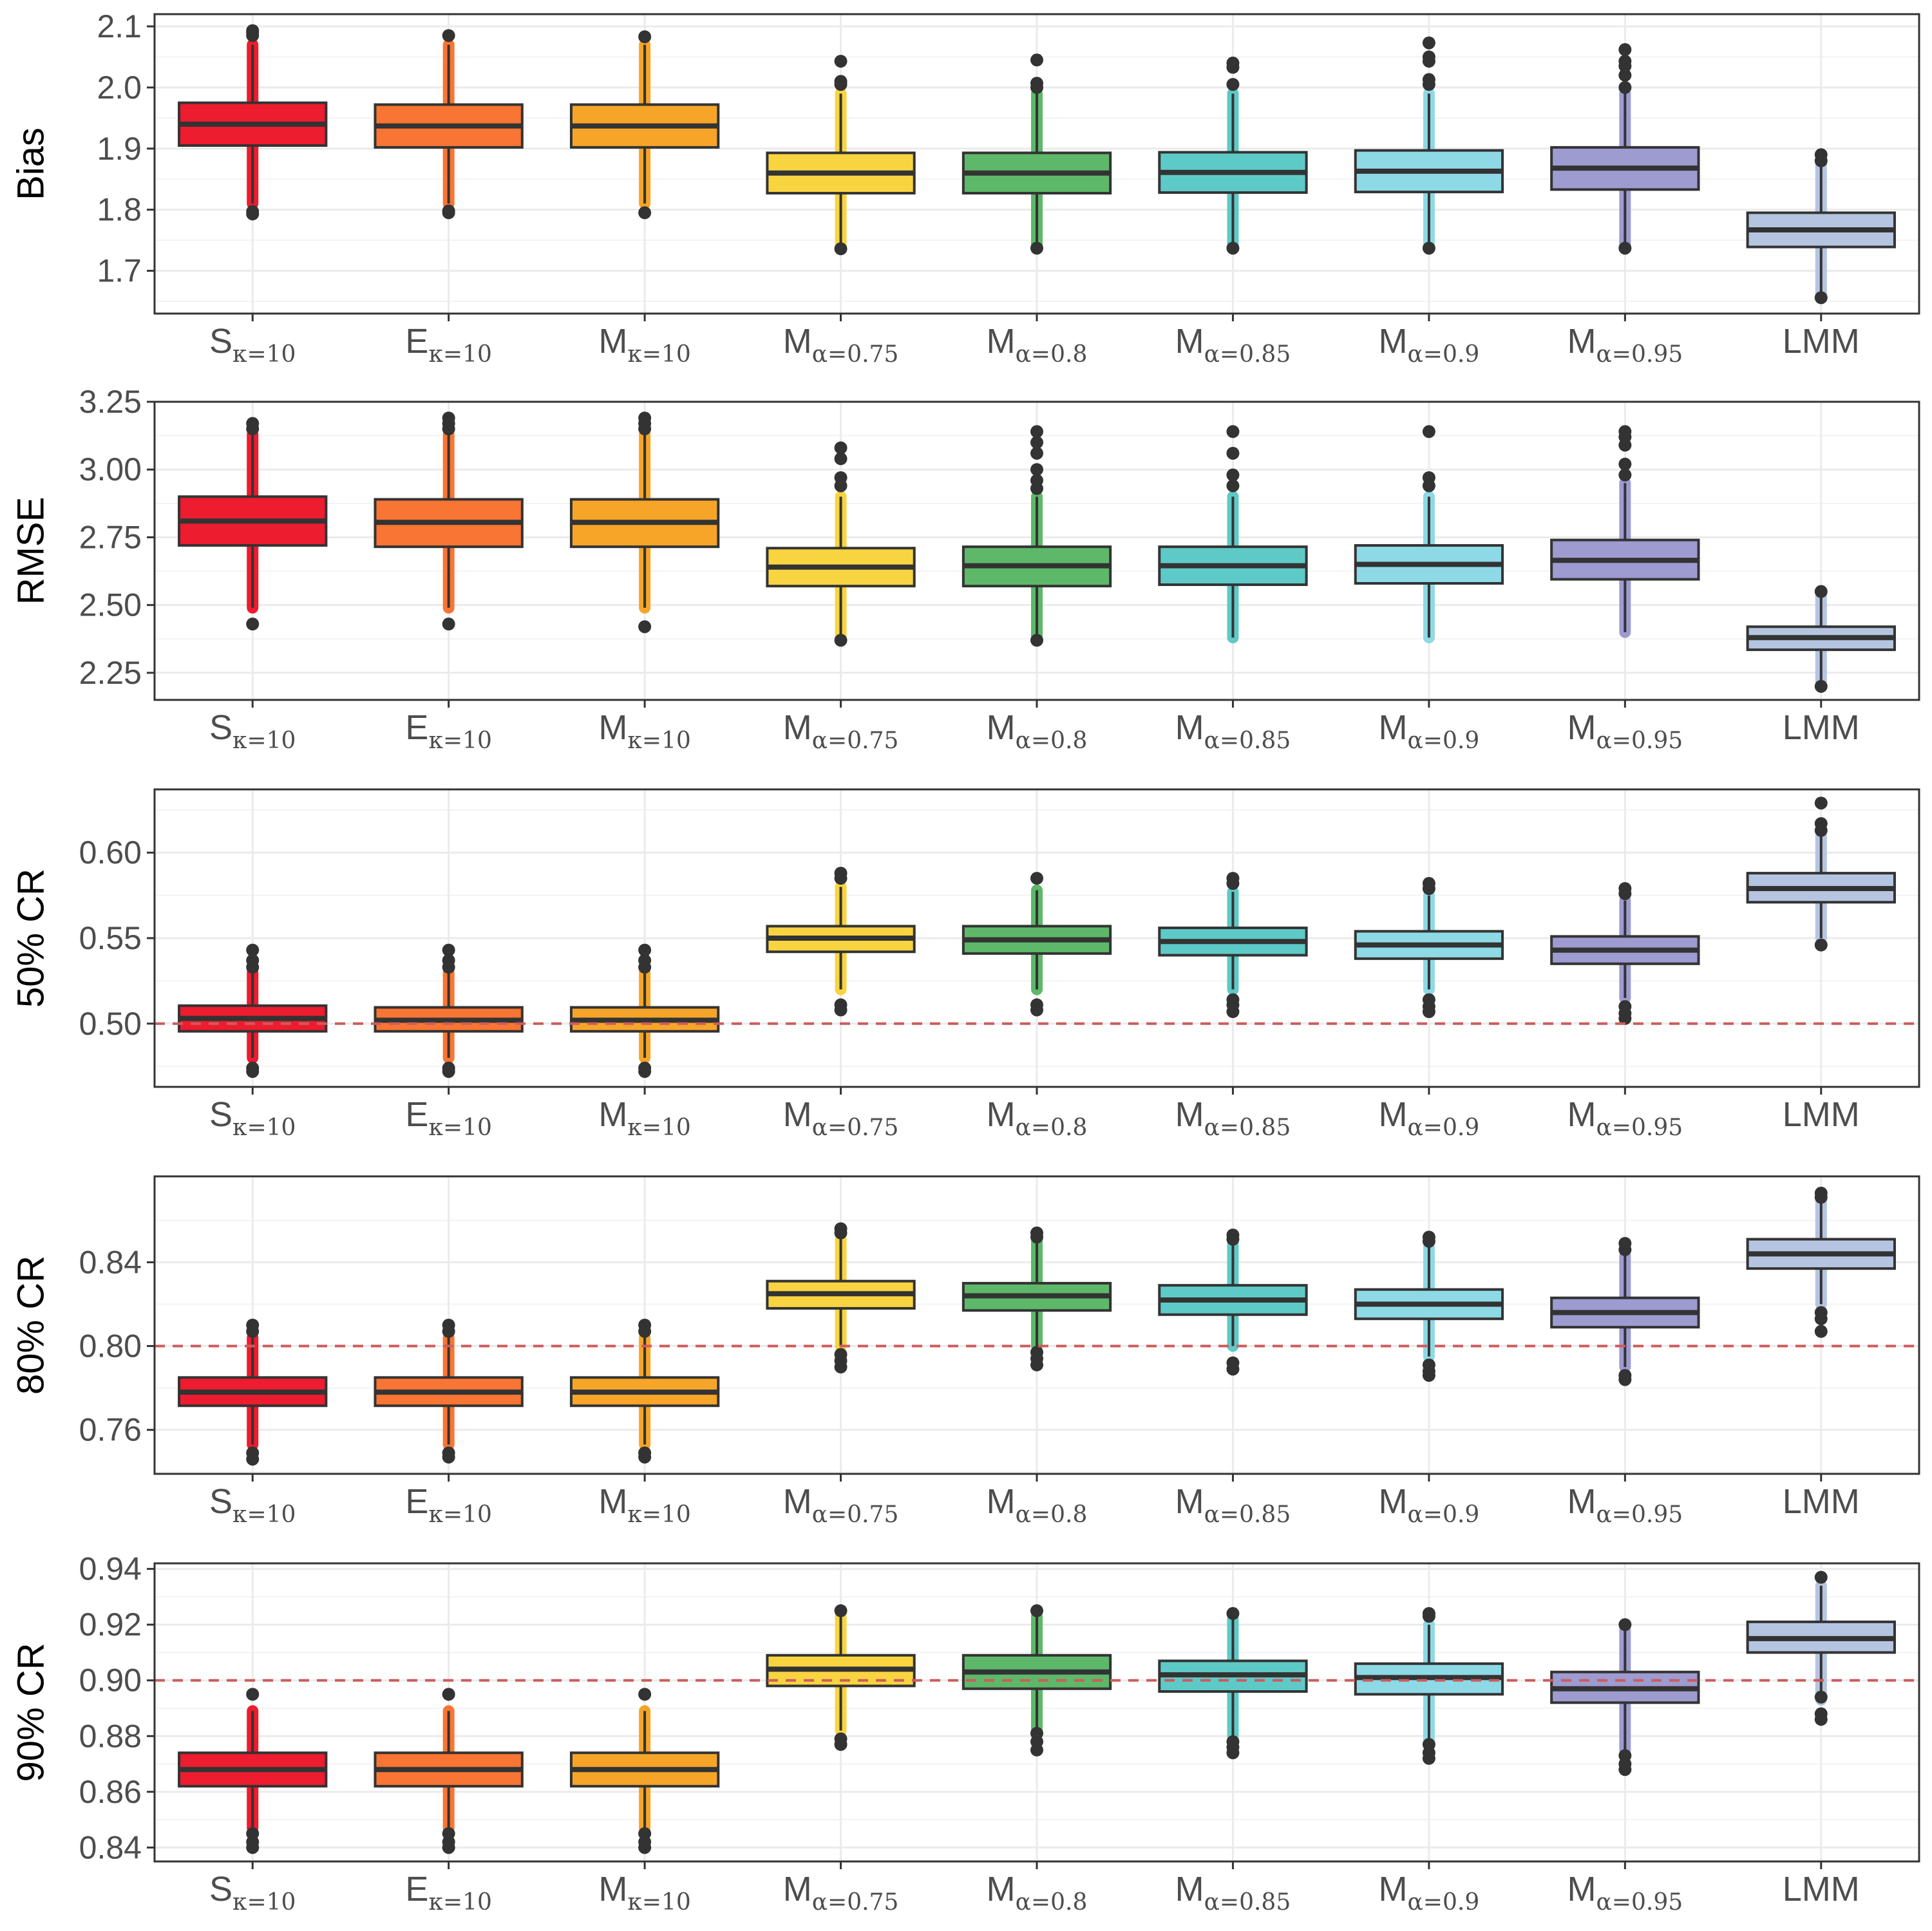  I want to click on y-tick-label: 0.86, so click(111, 1792).